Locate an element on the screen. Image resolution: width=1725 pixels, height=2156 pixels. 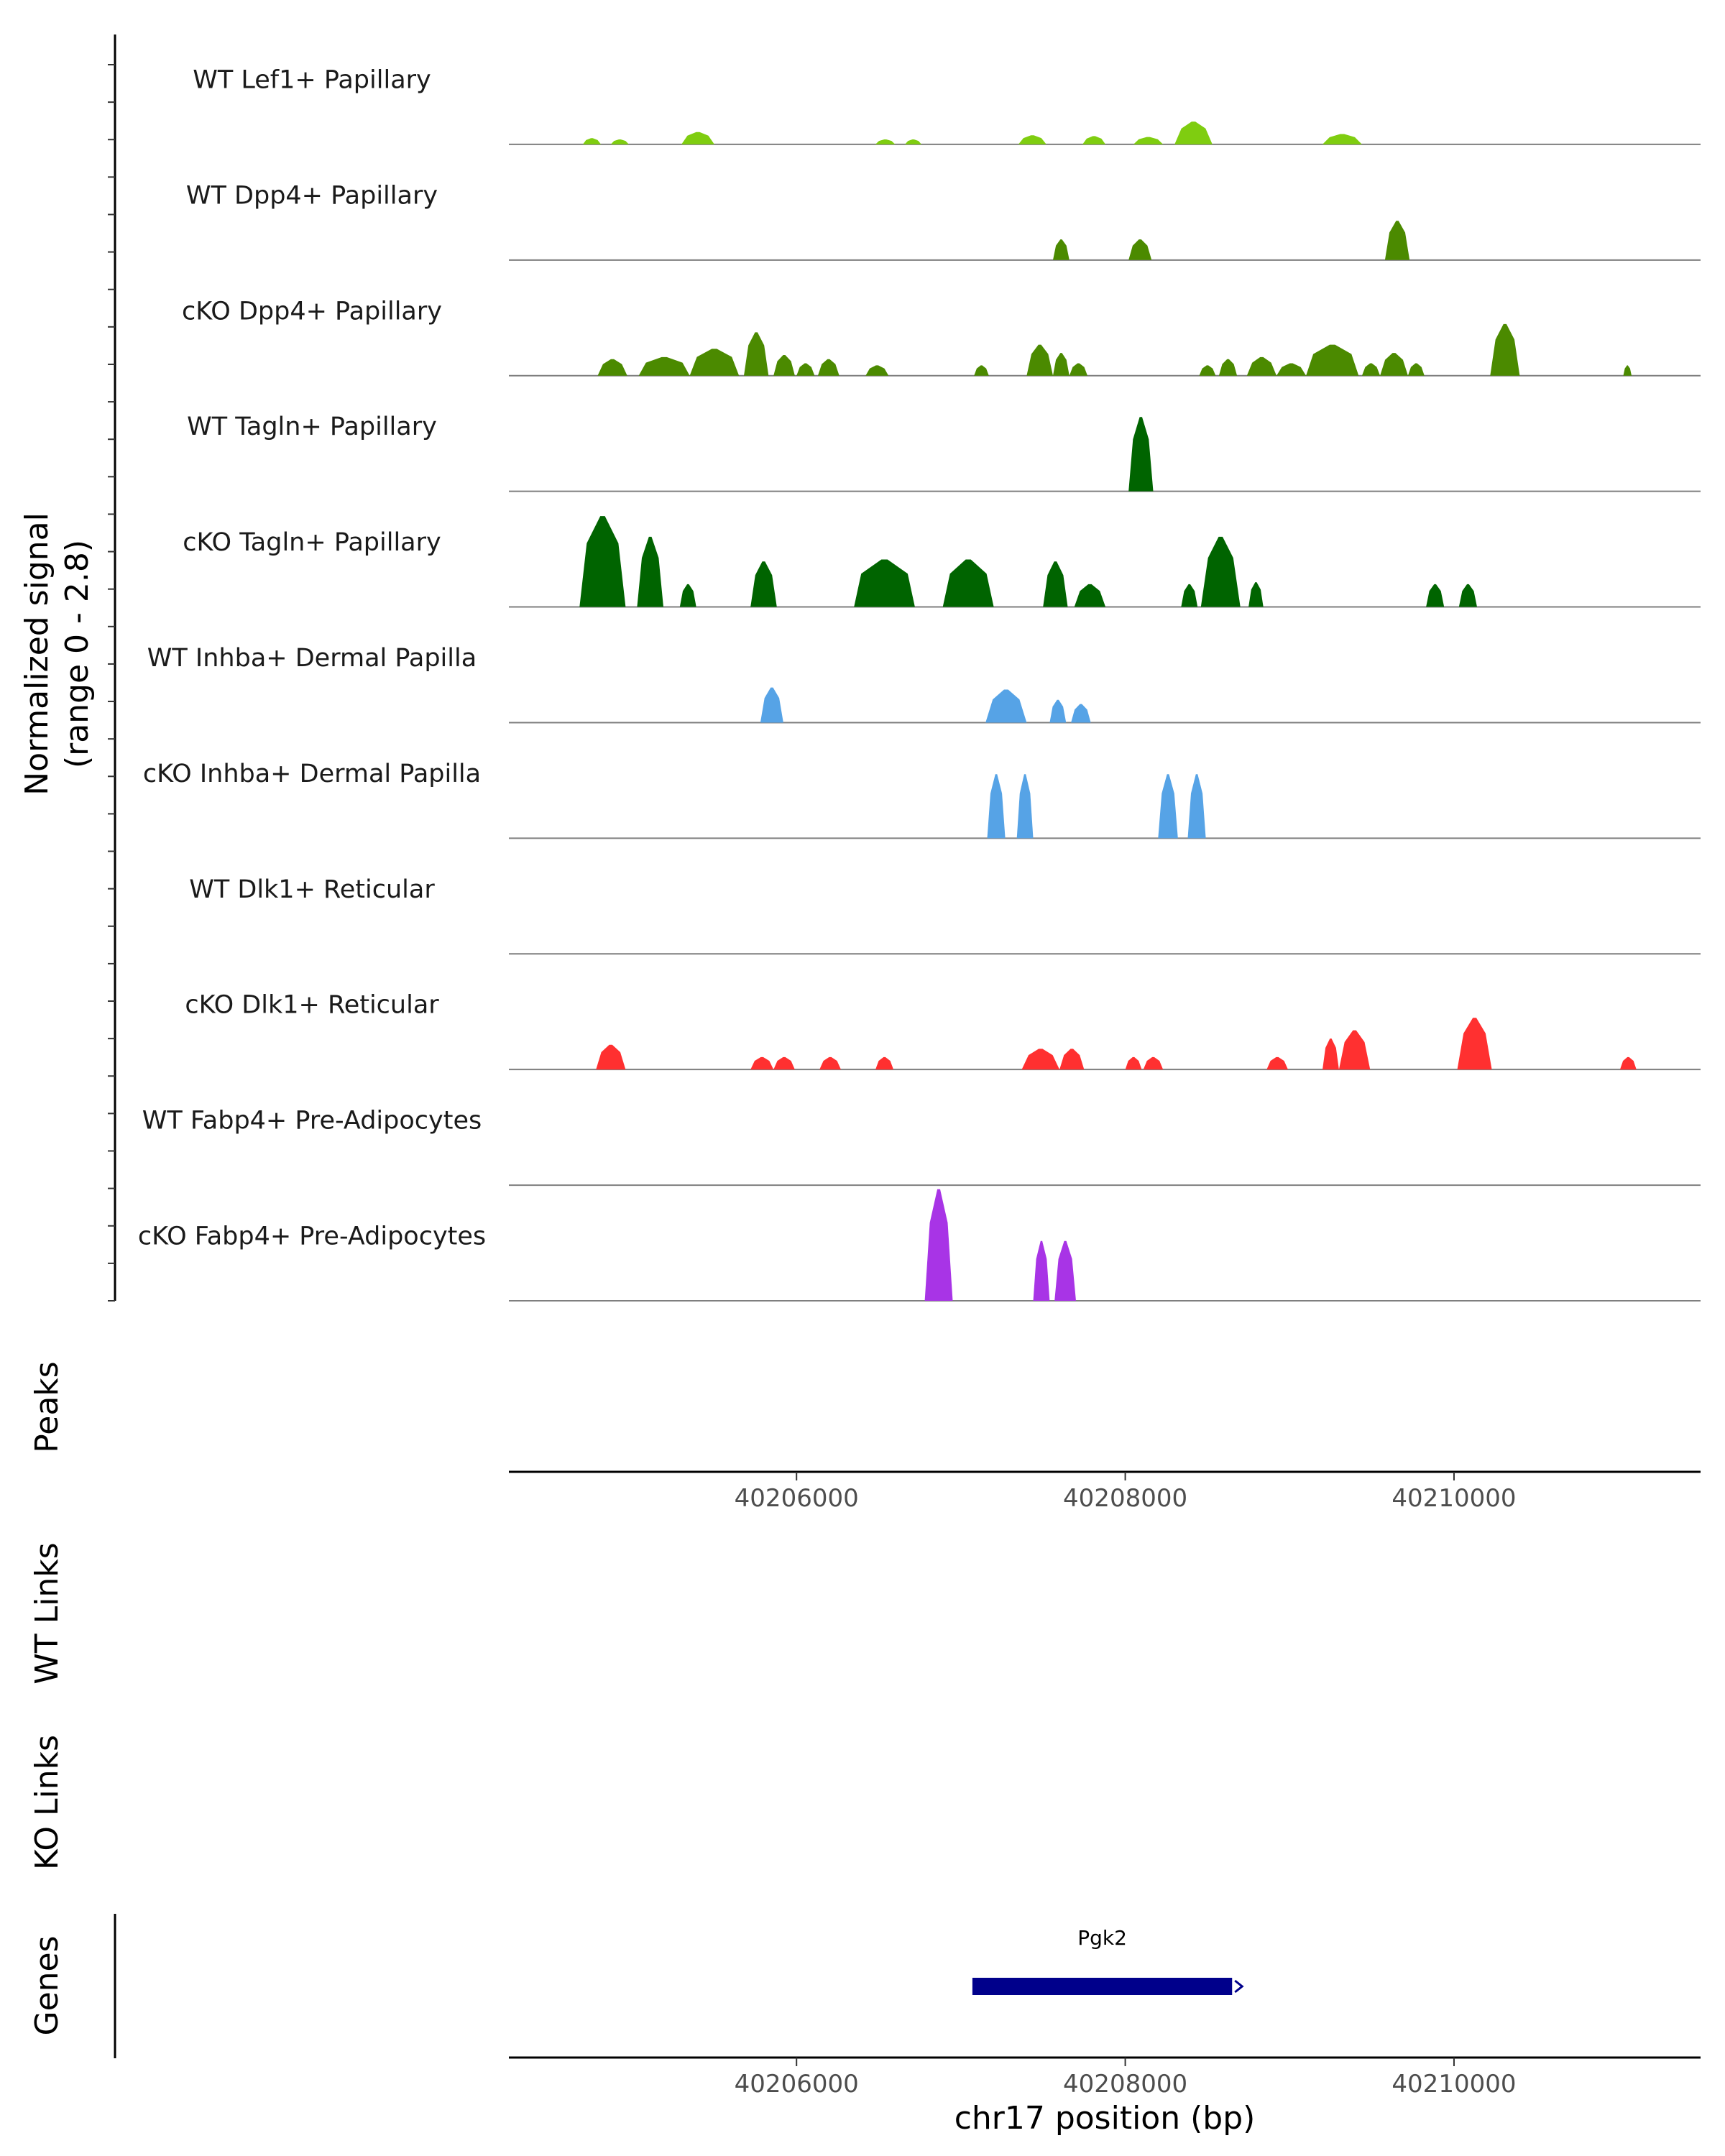
gene-annotation-track: Pgk2 is located at coordinates (1108, 1960).